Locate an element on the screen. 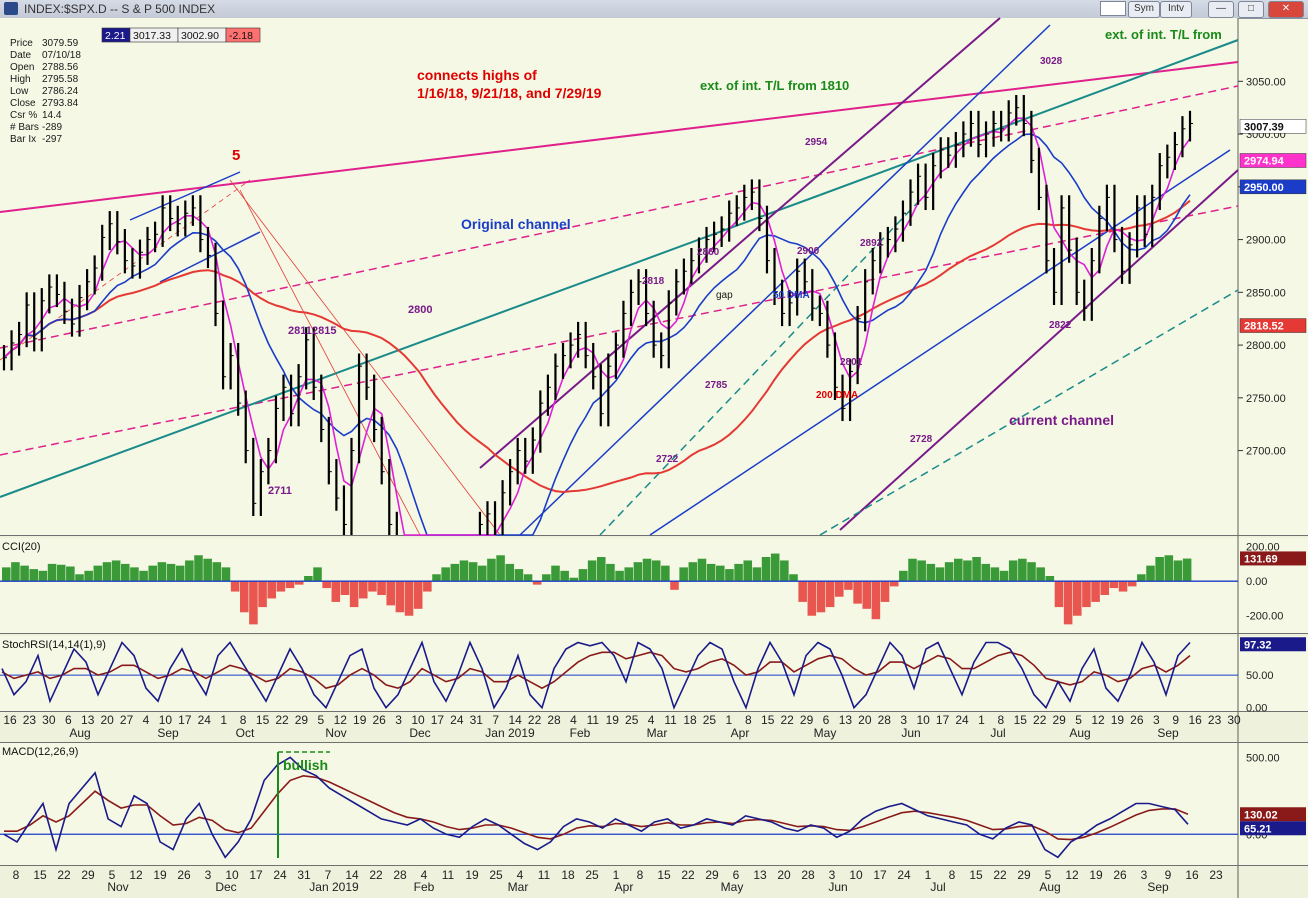  top-axis-day: 1 is located at coordinates (729, 720).